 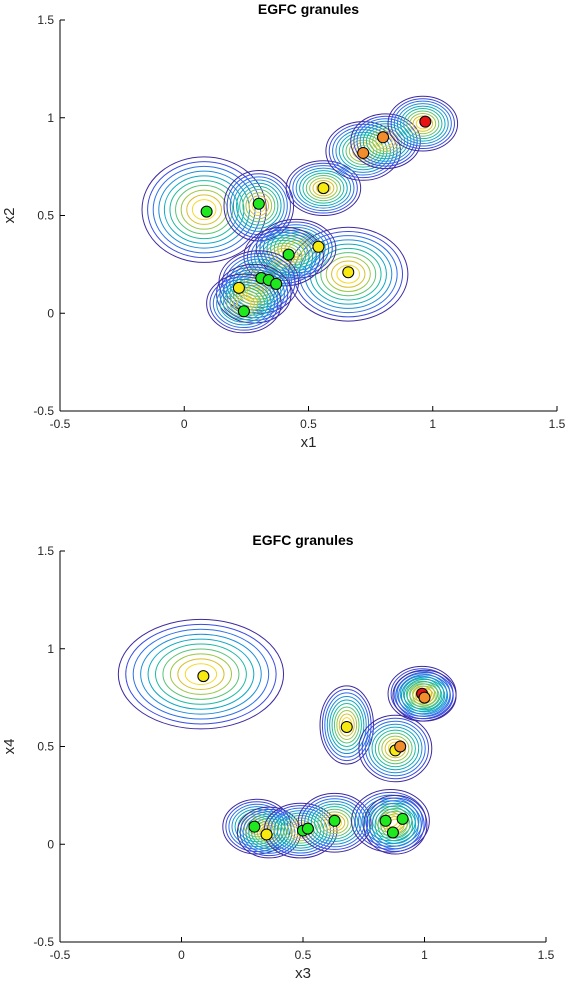 What do you see at coordinates (50, 649) in the screenshot?
I see `y-tick-label: 1` at bounding box center [50, 649].